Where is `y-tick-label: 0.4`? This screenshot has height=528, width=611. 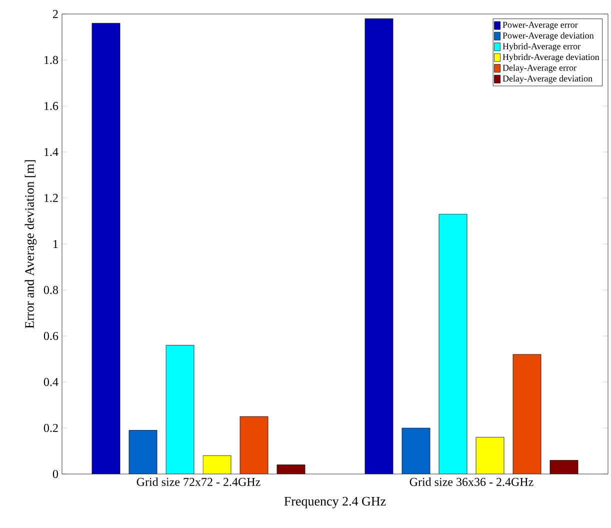 y-tick-label: 0.4 is located at coordinates (51, 382).